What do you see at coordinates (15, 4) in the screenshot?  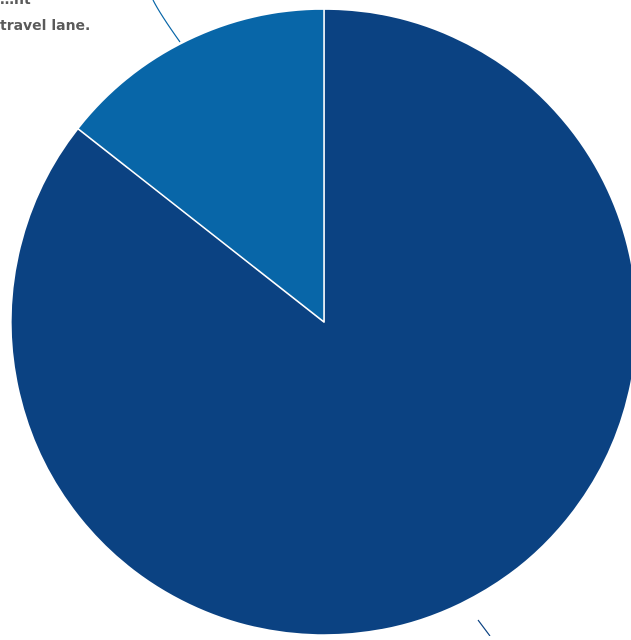 I see `annotation-partial-line: …ht` at bounding box center [15, 4].